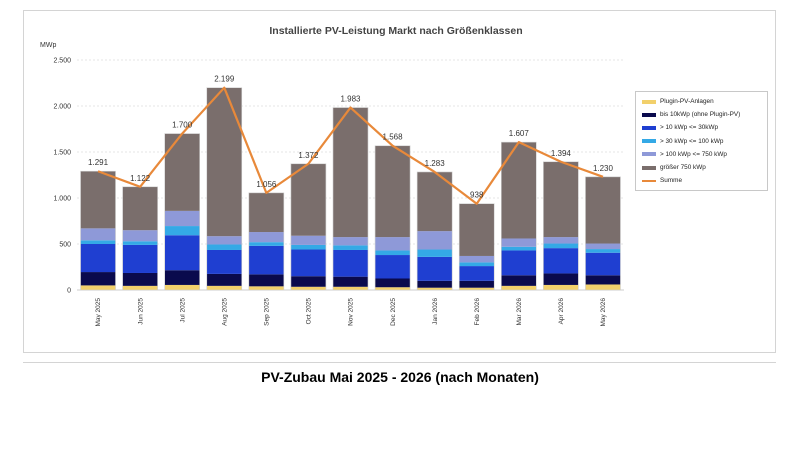  Describe the element at coordinates (62, 107) in the screenshot. I see `y-tick-label: 2.000` at that location.